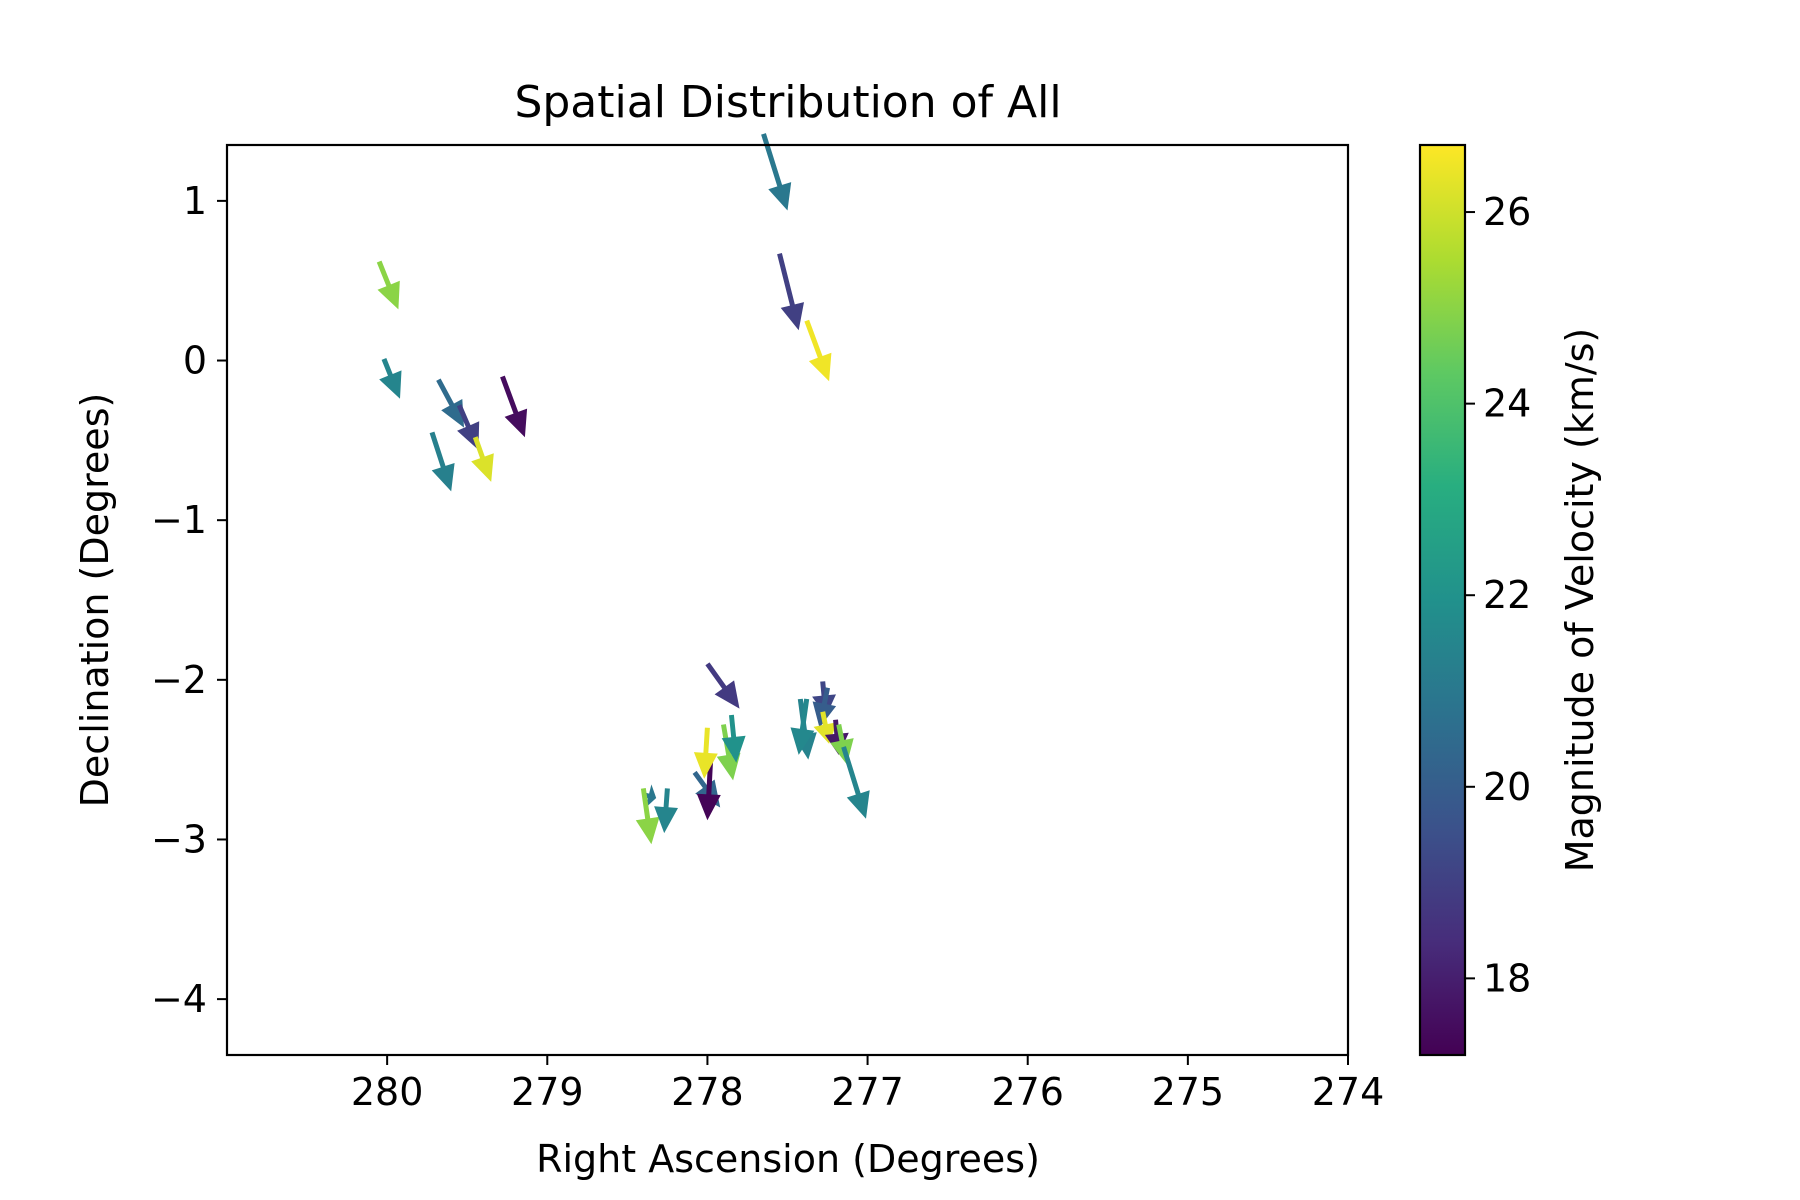  What do you see at coordinates (1580, 600) in the screenshot?
I see `colorbar-label: Magnitude of Velocity (km/s)` at bounding box center [1580, 600].